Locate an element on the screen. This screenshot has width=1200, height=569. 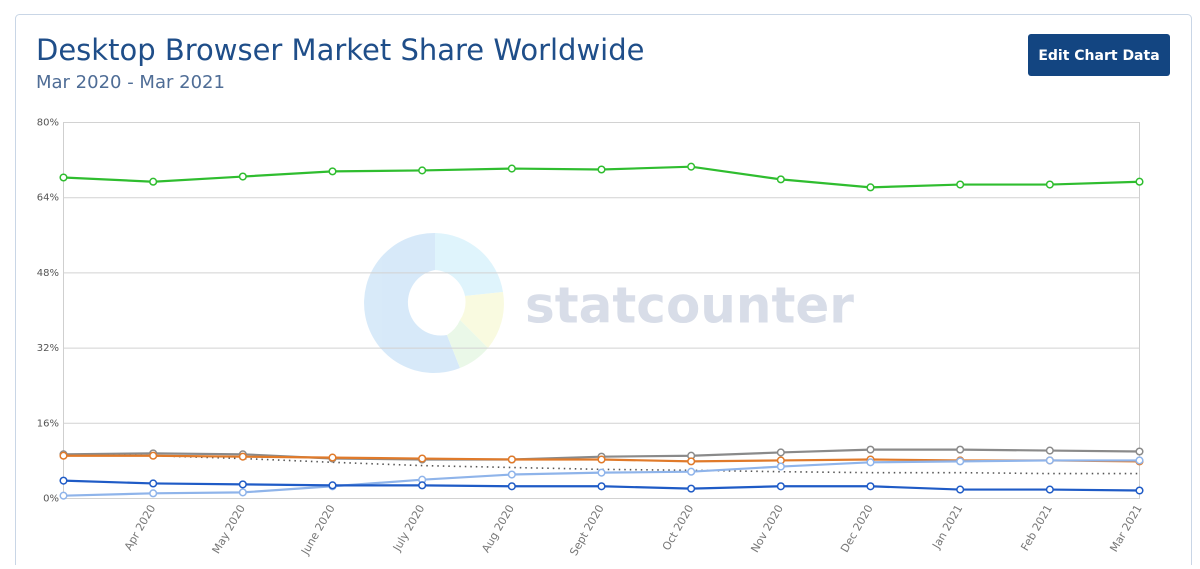
y-tick-label: 32% is located at coordinates (48, 348).